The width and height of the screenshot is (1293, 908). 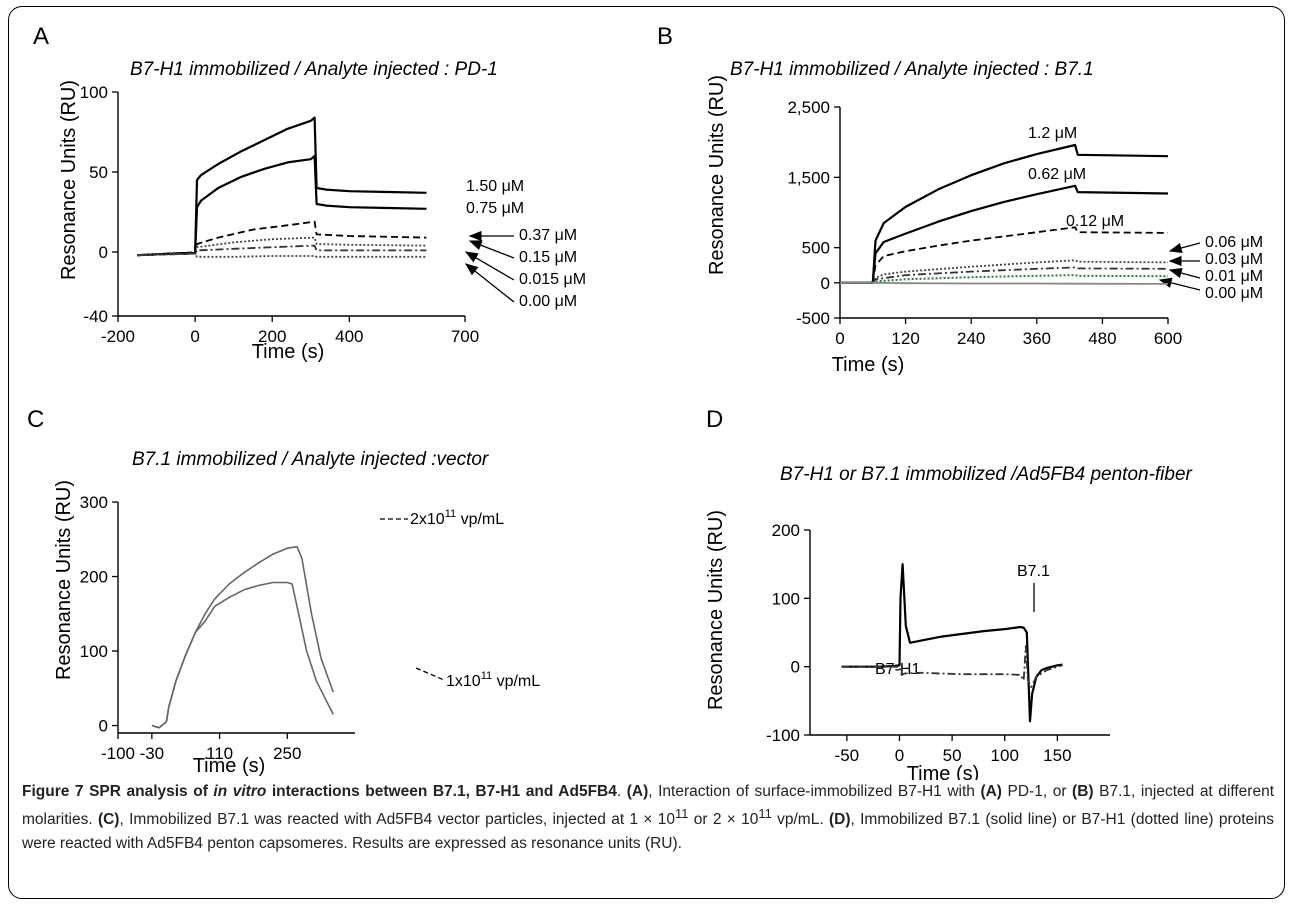 What do you see at coordinates (194, 336) in the screenshot?
I see `panel-a-xtick-label: 0` at bounding box center [194, 336].